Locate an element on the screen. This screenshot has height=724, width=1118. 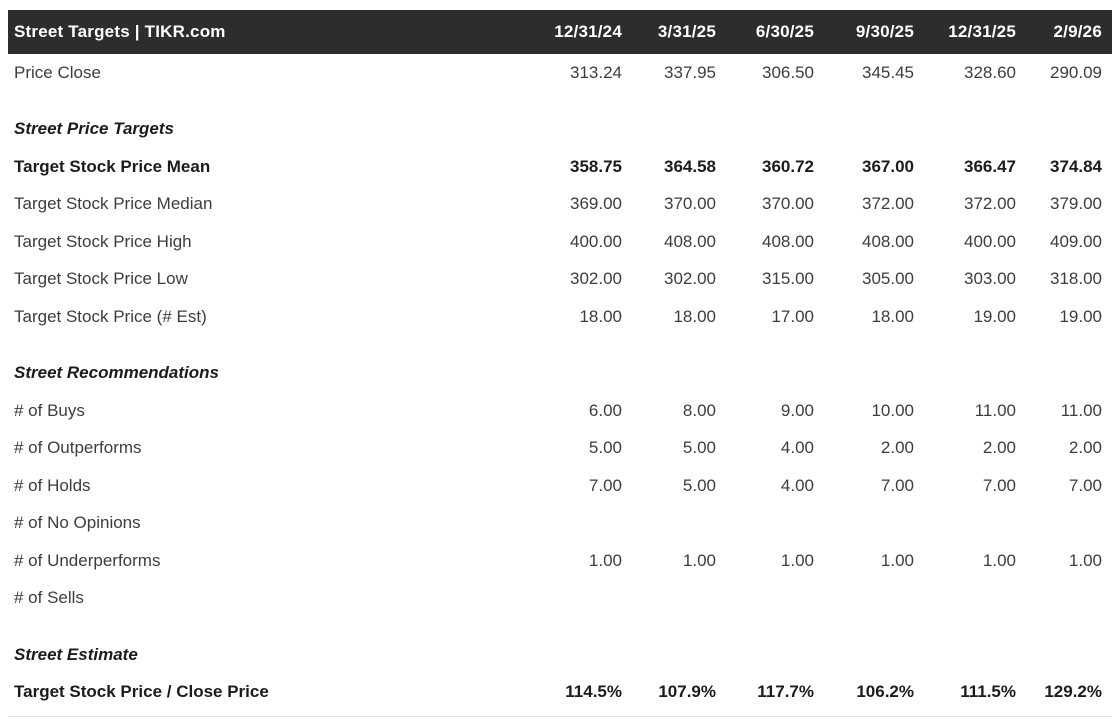
cell-value: 4.00 is located at coordinates (797, 448).